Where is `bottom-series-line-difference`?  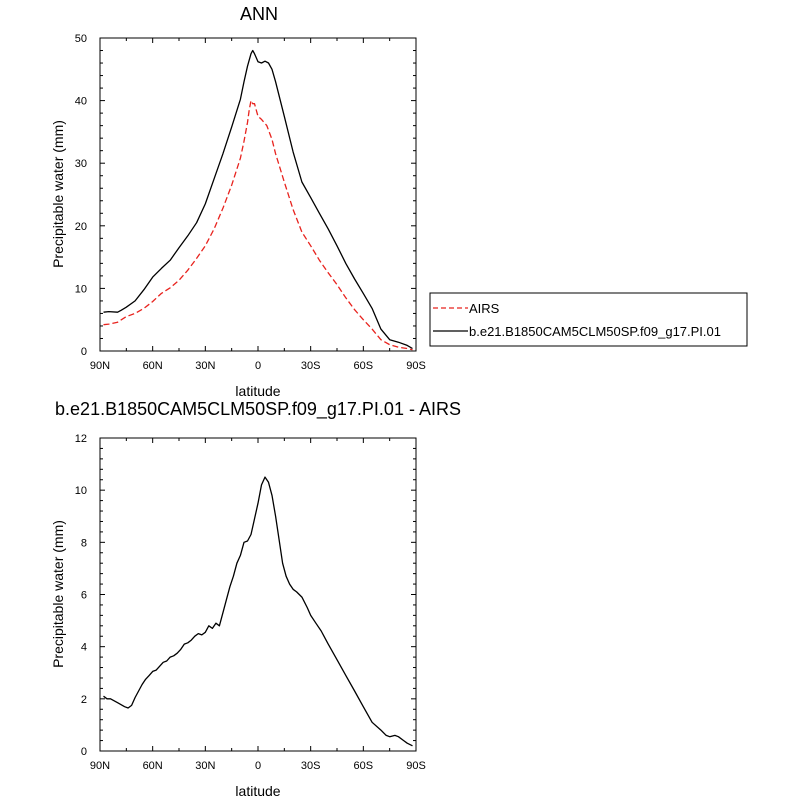 bottom-series-line-difference is located at coordinates (258, 611).